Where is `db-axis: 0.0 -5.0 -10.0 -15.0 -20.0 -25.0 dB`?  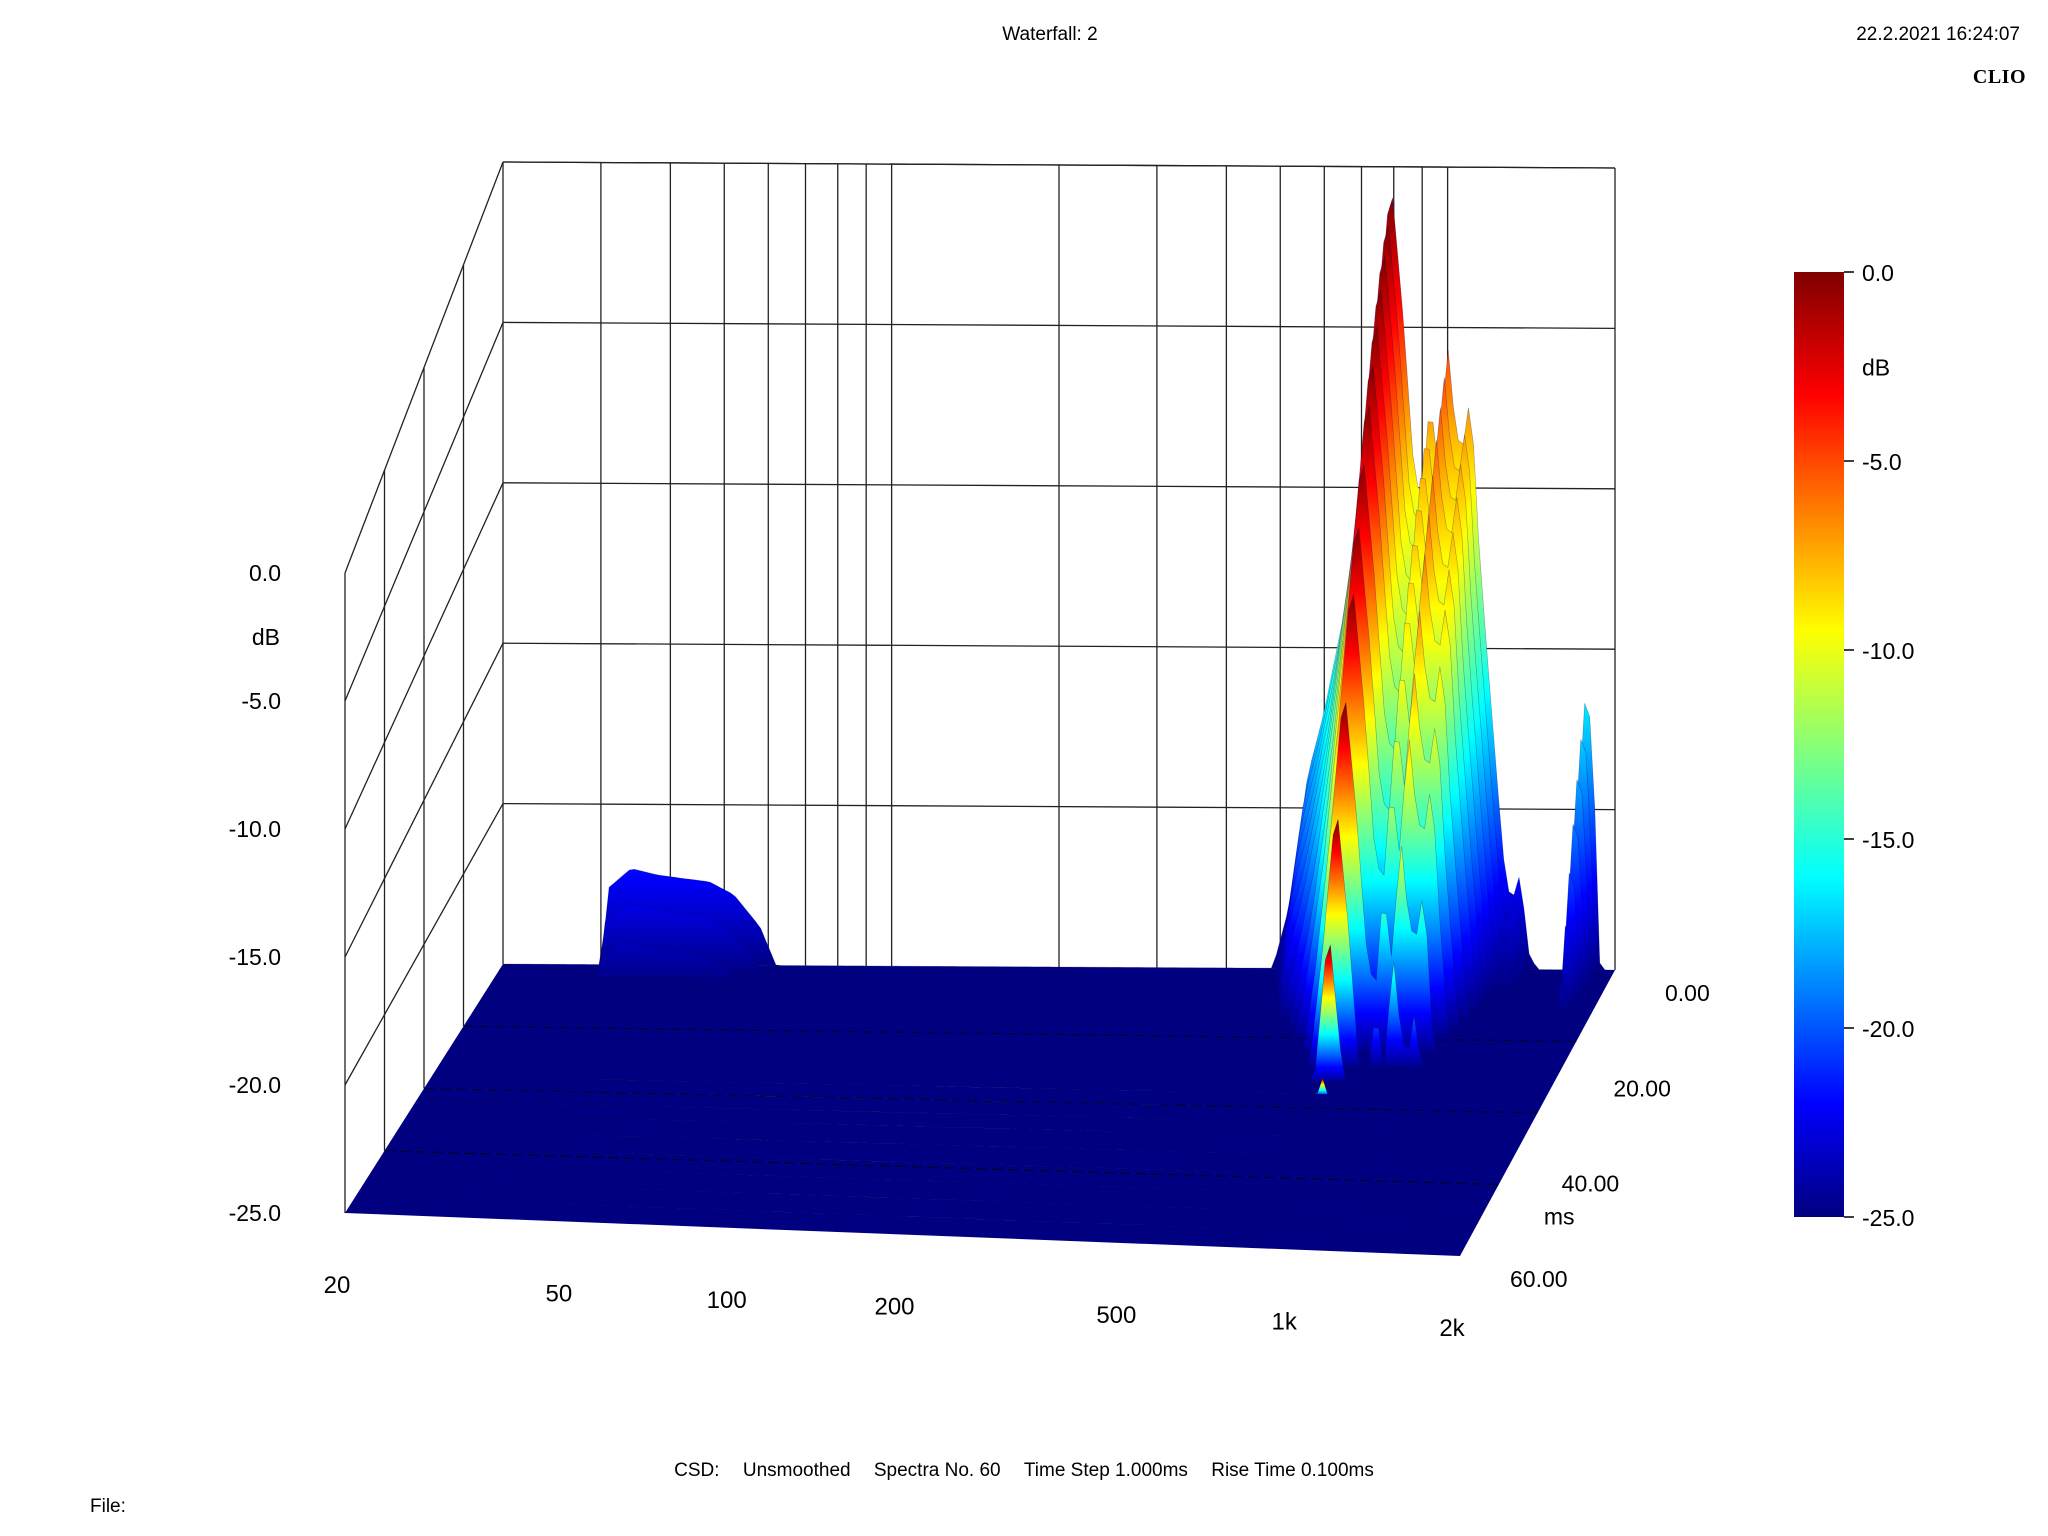
db-axis: 0.0 -5.0 -10.0 -15.0 -20.0 -25.0 dB is located at coordinates (255, 893).